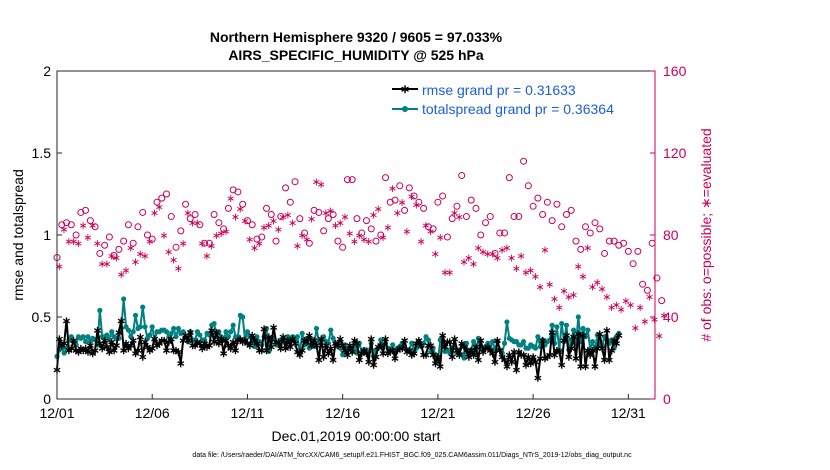  I want to click on y-left-tick-label: 1, so click(47, 235).